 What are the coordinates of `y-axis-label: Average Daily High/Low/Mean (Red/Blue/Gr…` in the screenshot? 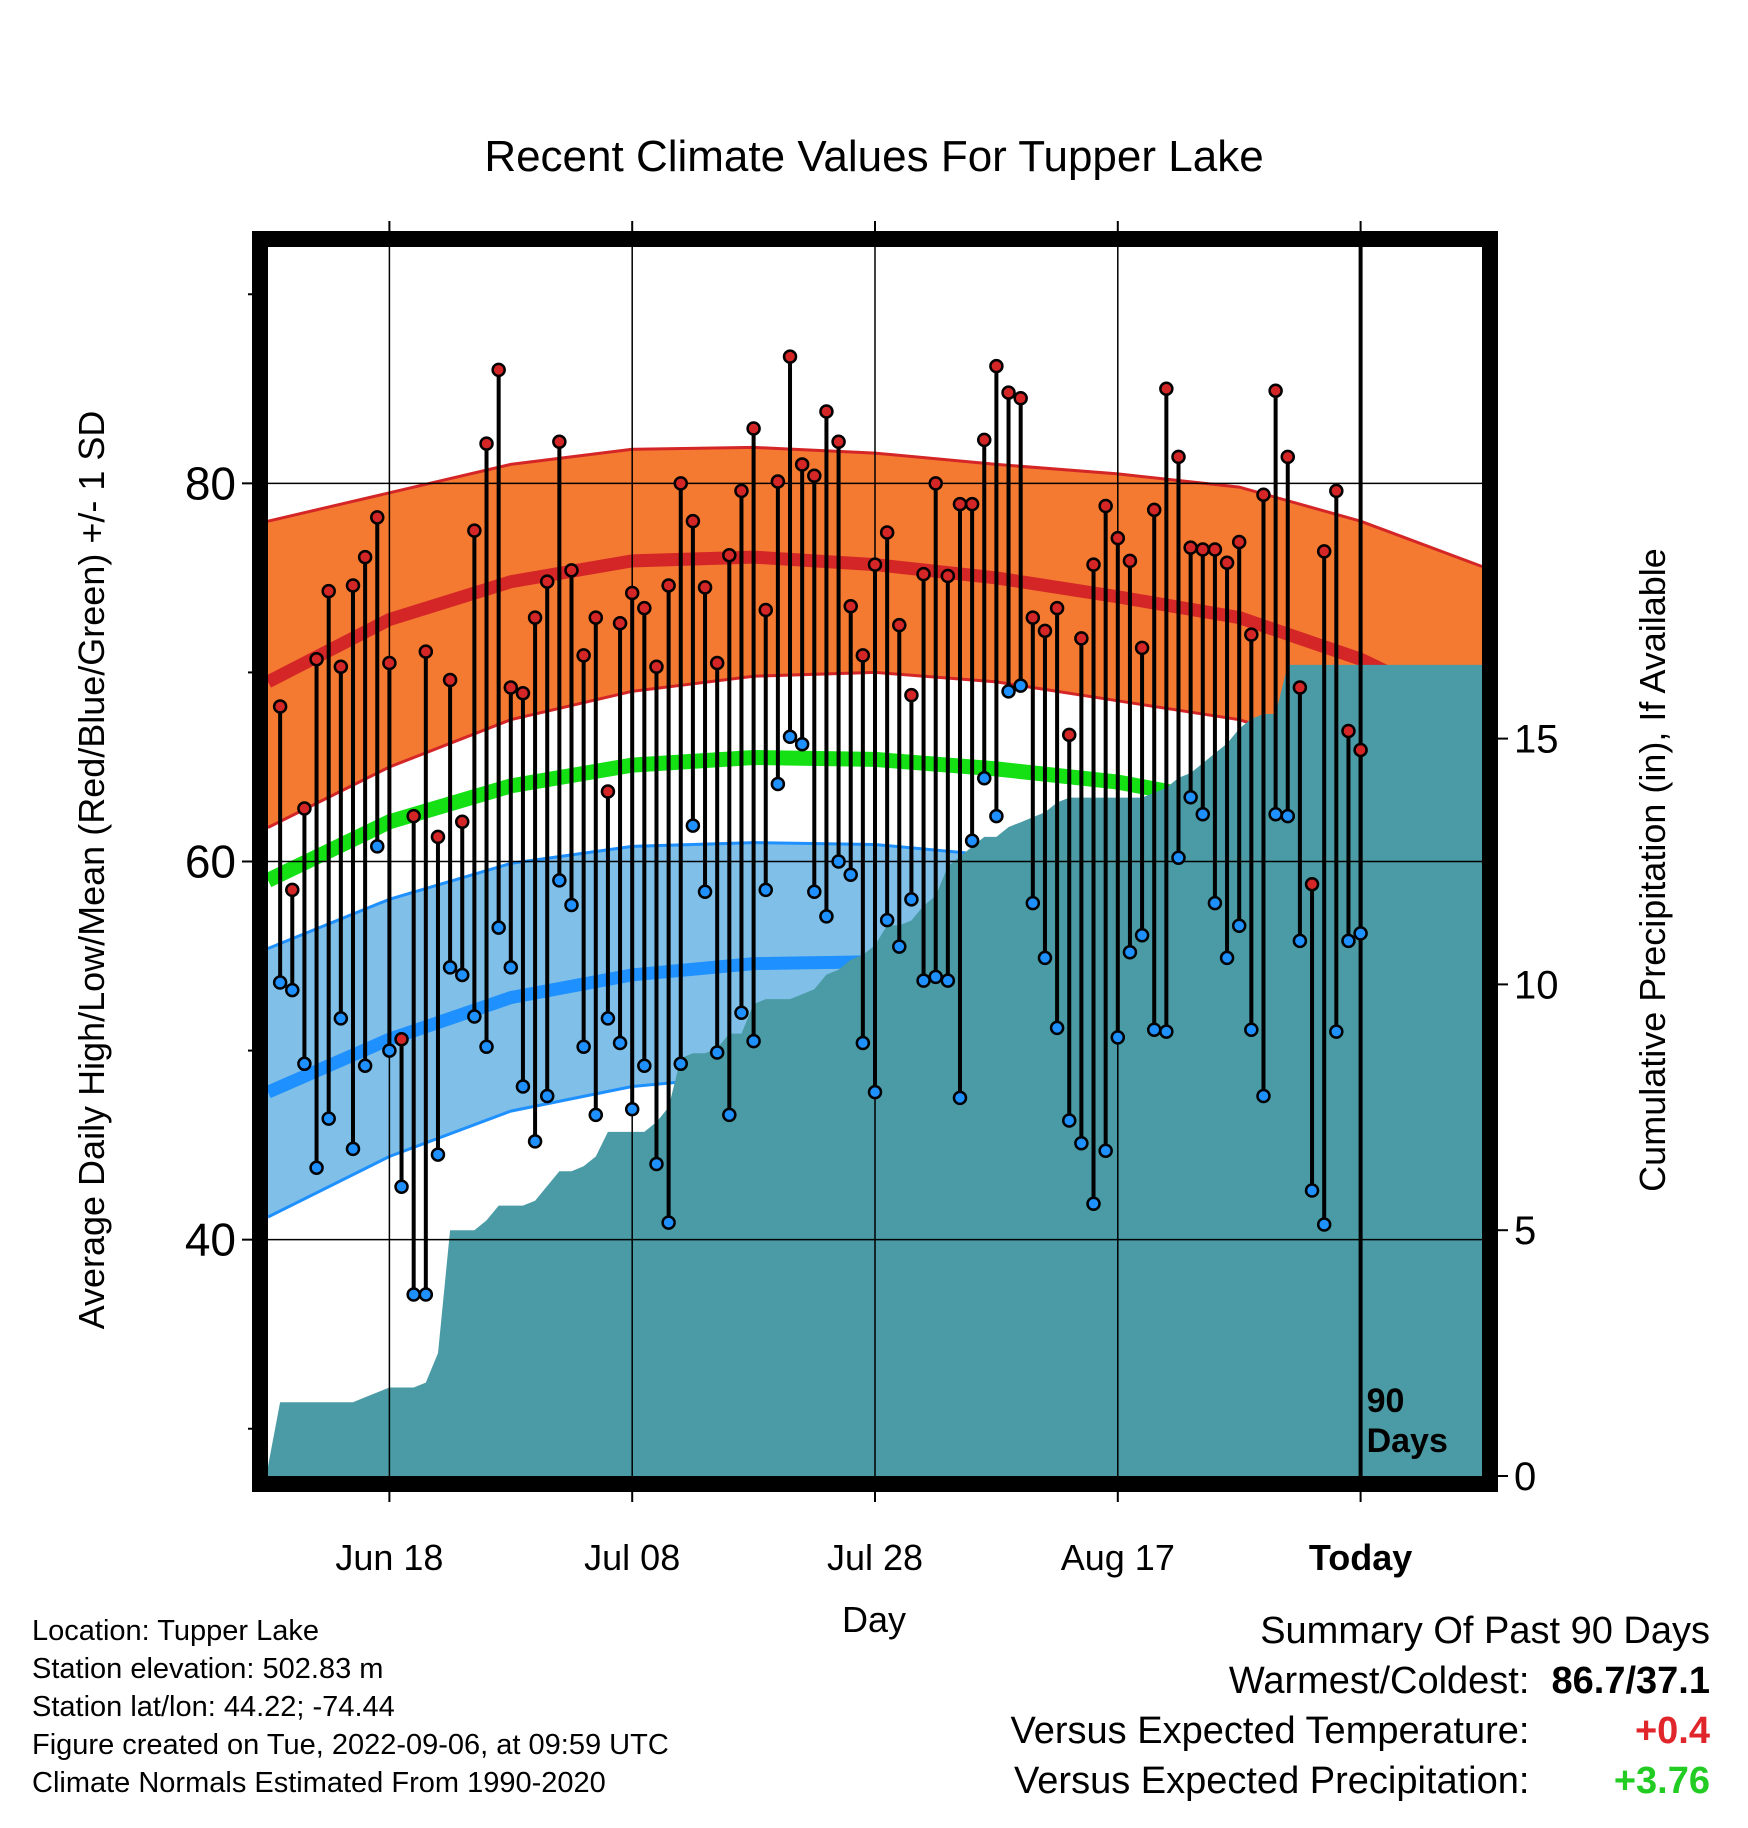 It's located at (91, 870).